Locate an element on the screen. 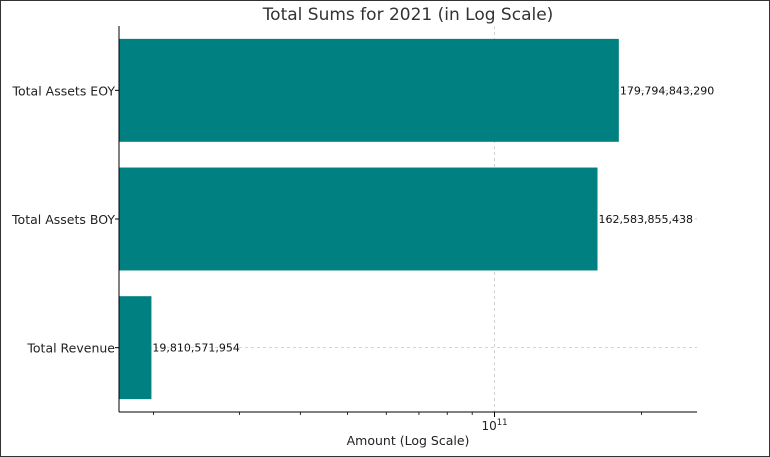 The image size is (770, 457). data-label: 19,810,571,954 is located at coordinates (195, 348).